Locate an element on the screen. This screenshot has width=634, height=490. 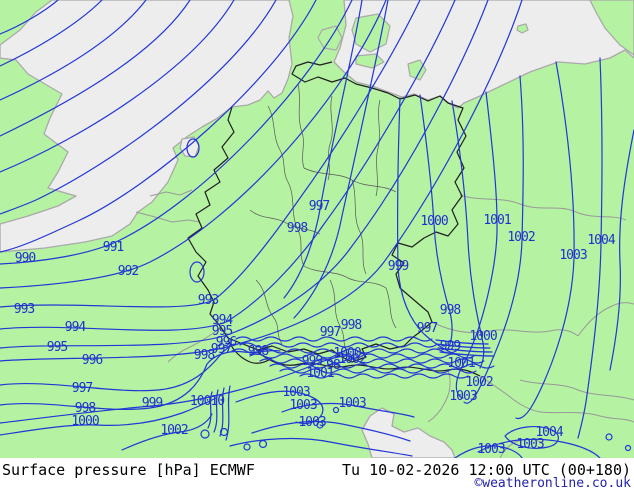
valid-time: Tu 10-02-2026 12:00 UTC (00+180) is located at coordinates (486, 470).